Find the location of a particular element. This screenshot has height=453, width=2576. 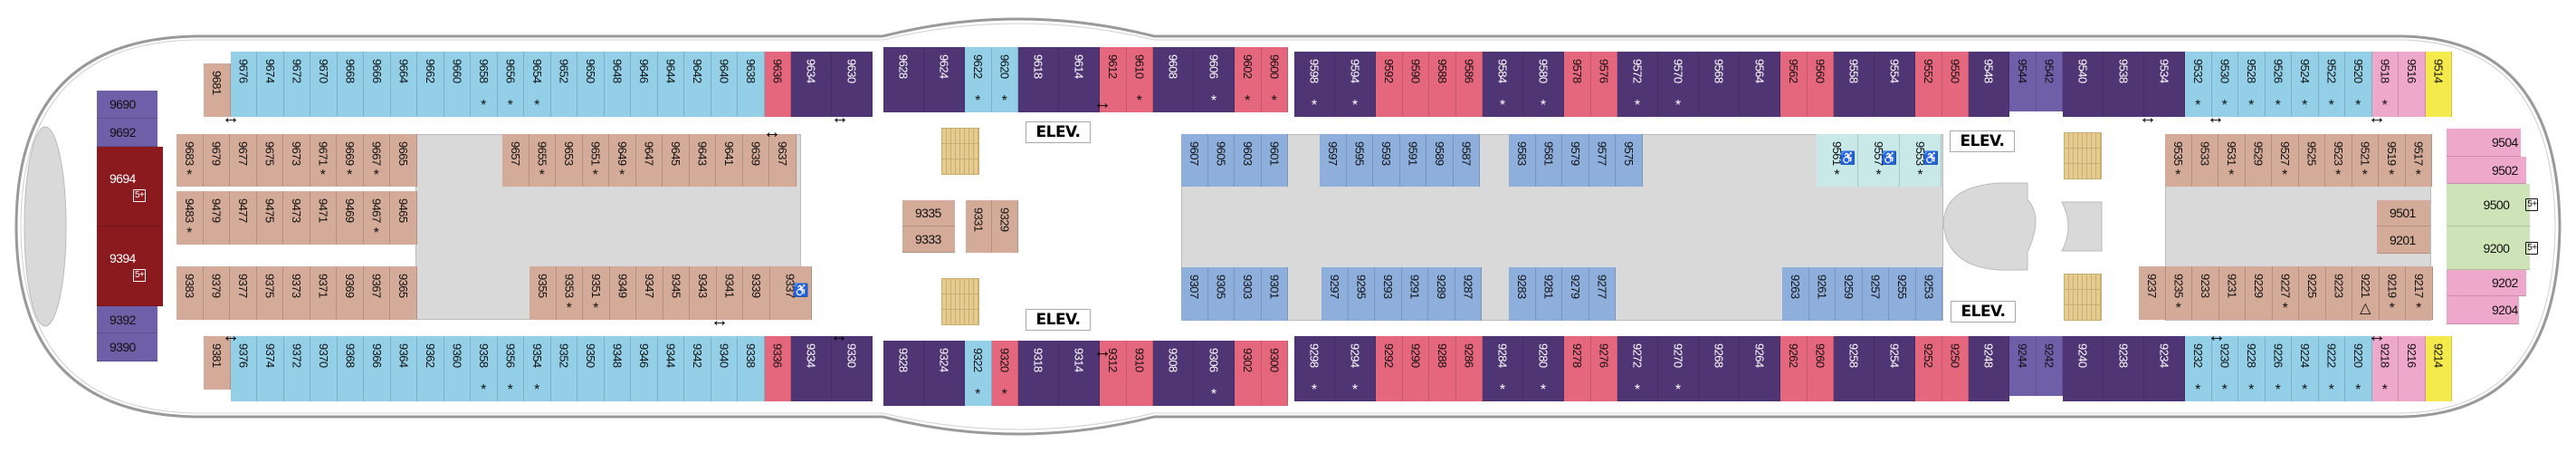

cabin-9504: 9504 is located at coordinates (2484, 143).